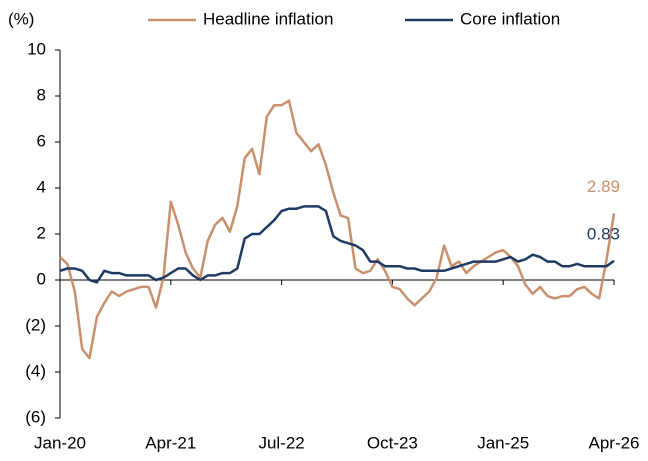 This screenshot has width=648, height=461. Describe the element at coordinates (21, 18) in the screenshot. I see `y-axis-label: (%)` at that location.